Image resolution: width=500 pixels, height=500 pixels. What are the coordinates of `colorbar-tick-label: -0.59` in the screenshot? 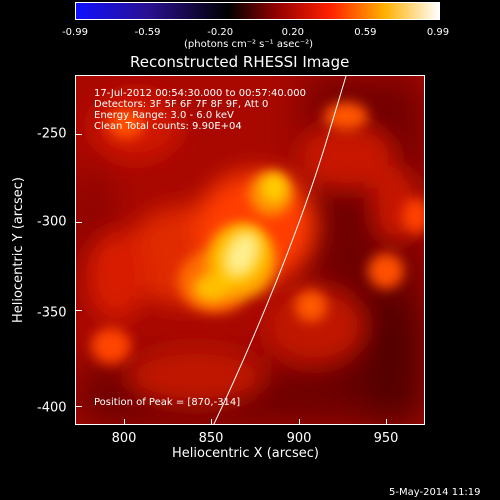 It's located at (147, 32).